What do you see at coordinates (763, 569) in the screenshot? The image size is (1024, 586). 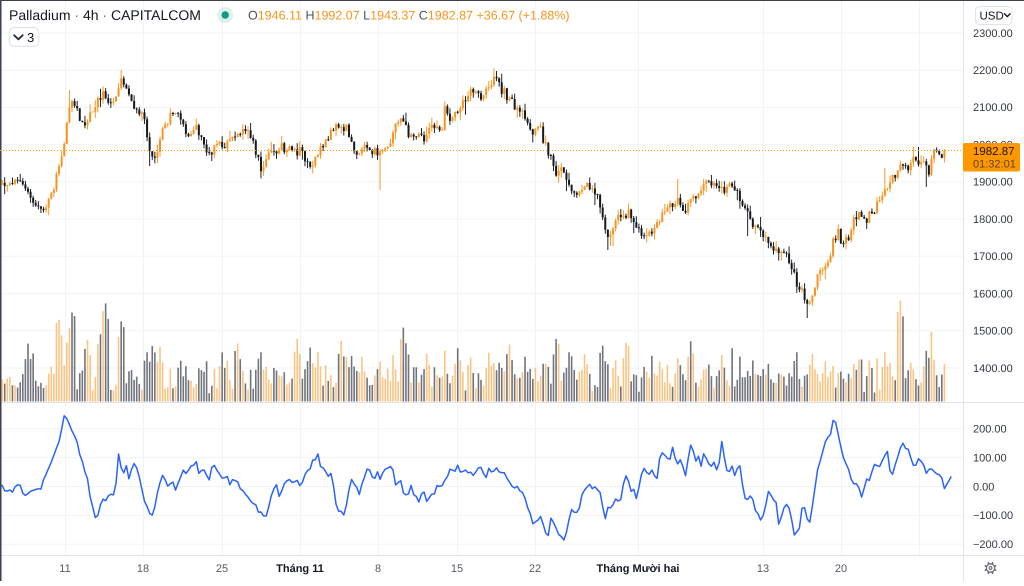 I see `svg-text: 13` at bounding box center [763, 569].